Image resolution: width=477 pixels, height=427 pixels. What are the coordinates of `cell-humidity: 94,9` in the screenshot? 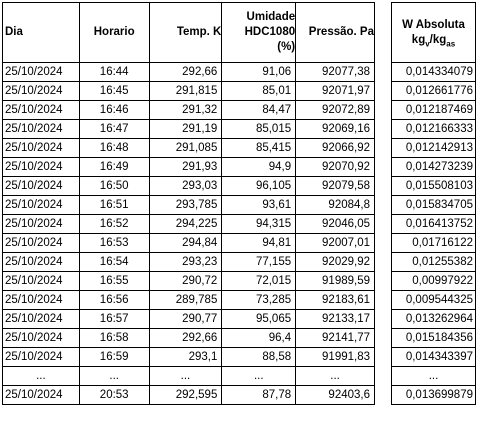 It's located at (259, 167).